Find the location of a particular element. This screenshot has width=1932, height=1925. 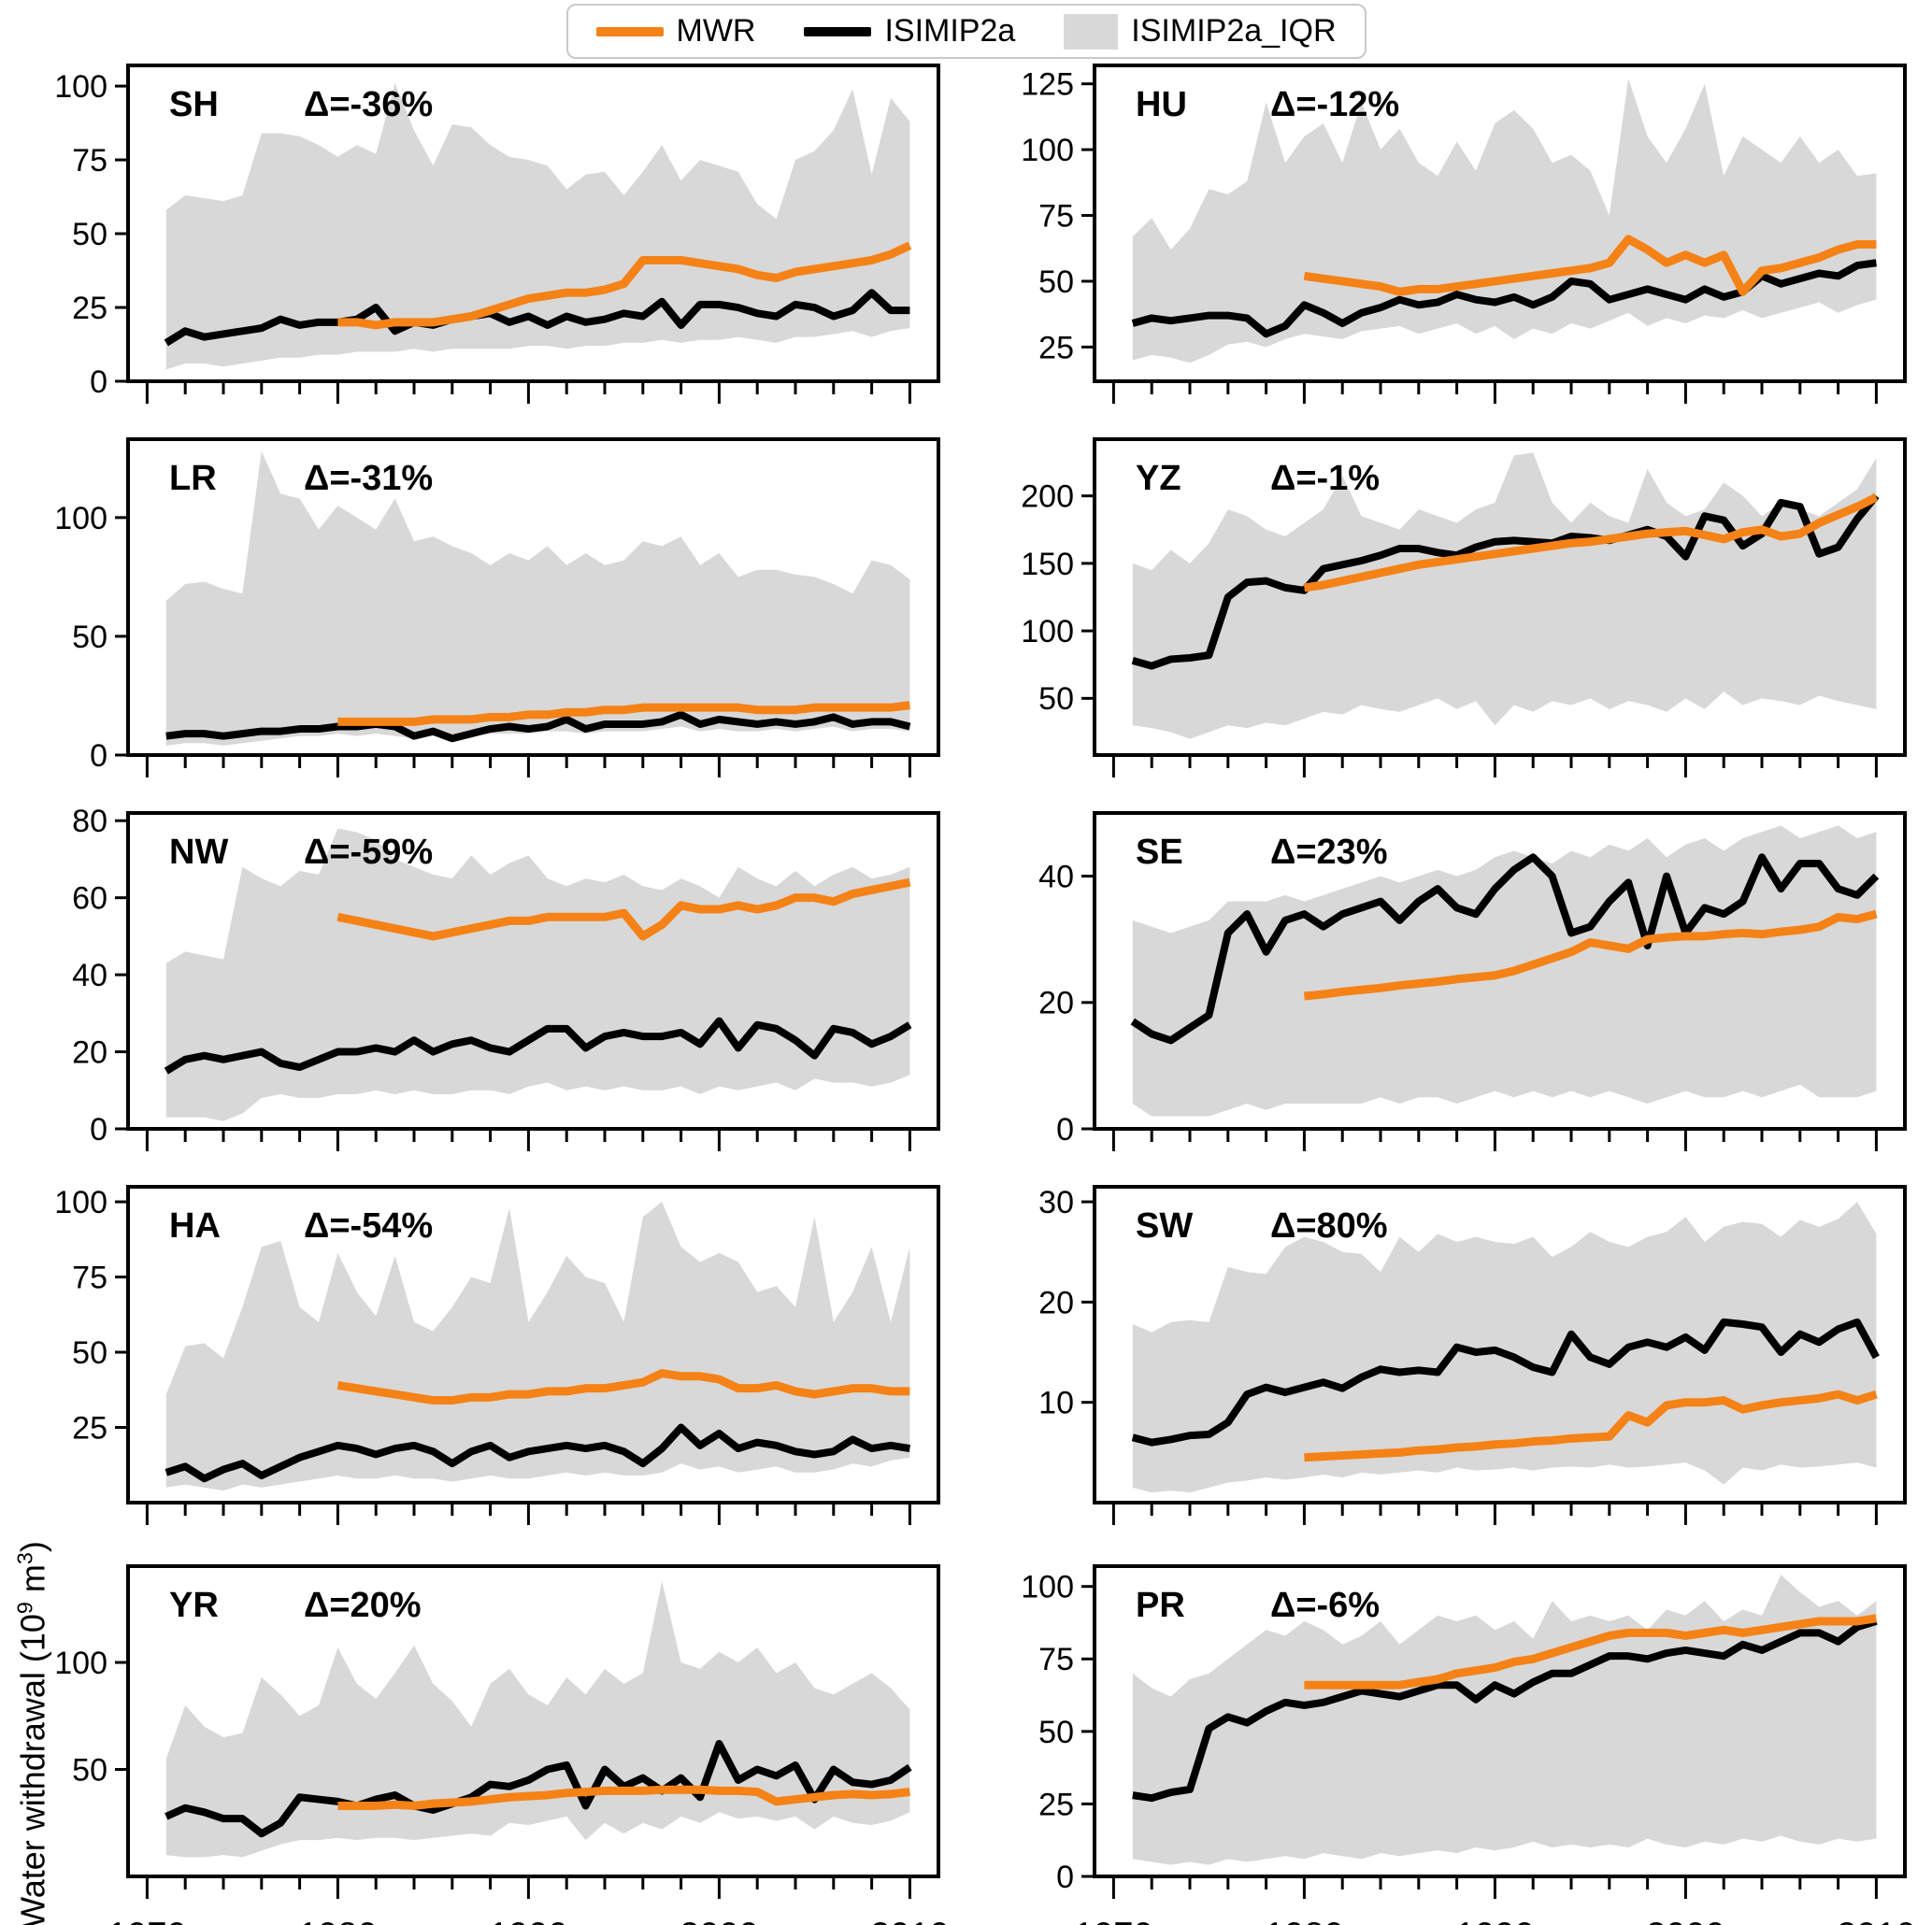

panel-nw-chart: 0 20 40 60 80 NW Δ=-59% is located at coordinates (506, 977).